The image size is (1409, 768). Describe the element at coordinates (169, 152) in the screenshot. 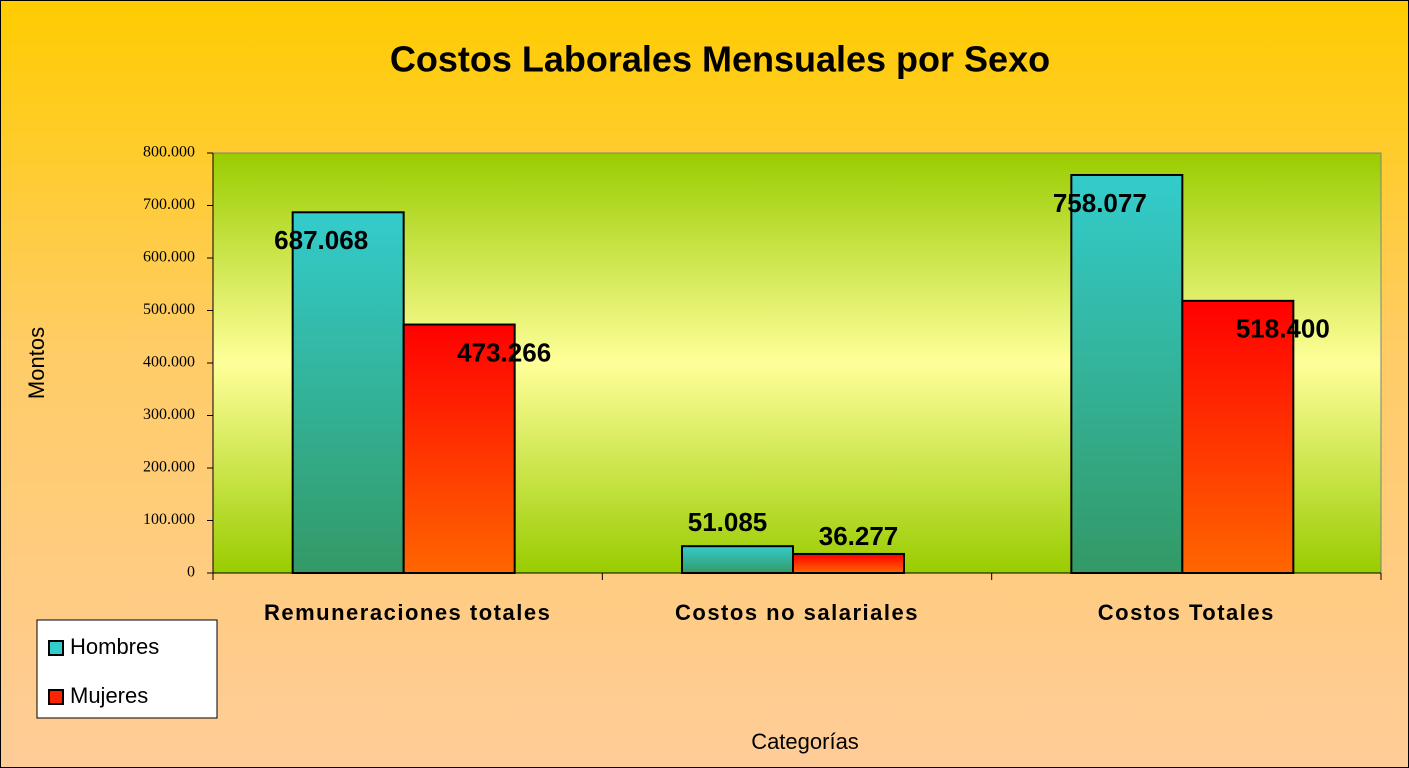

I see `y-tick-label: 800.000` at that location.